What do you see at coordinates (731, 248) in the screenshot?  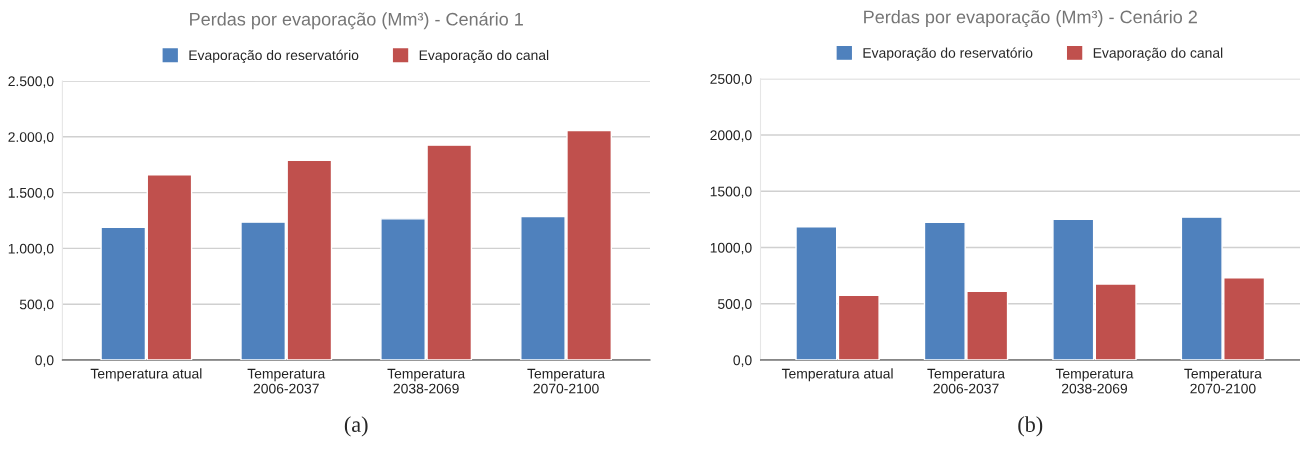 I see `y-tick-label: 1000,0` at bounding box center [731, 248].